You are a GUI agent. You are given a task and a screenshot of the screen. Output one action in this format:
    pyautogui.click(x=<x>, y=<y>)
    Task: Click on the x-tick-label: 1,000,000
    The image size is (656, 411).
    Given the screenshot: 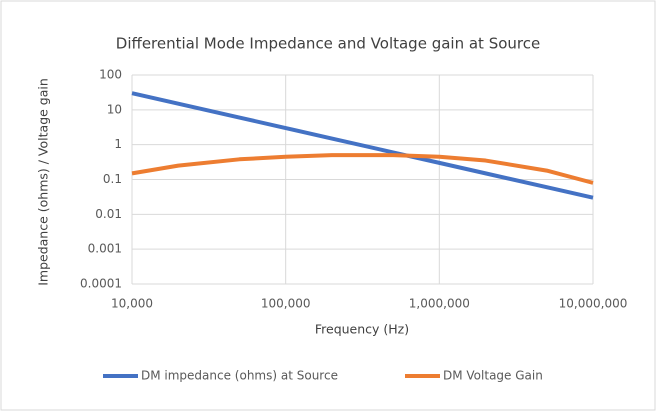 What is the action you would take?
    pyautogui.click(x=439, y=304)
    